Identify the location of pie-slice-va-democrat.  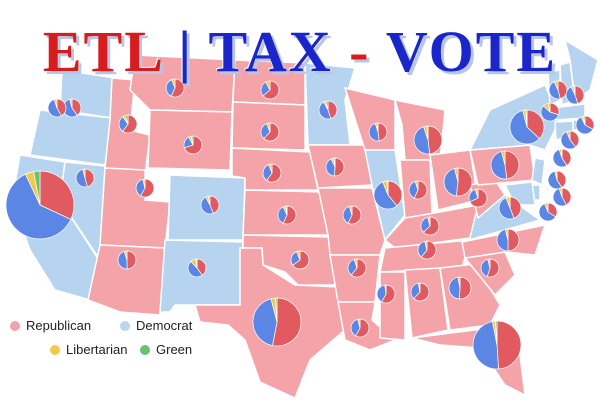
(506, 208).